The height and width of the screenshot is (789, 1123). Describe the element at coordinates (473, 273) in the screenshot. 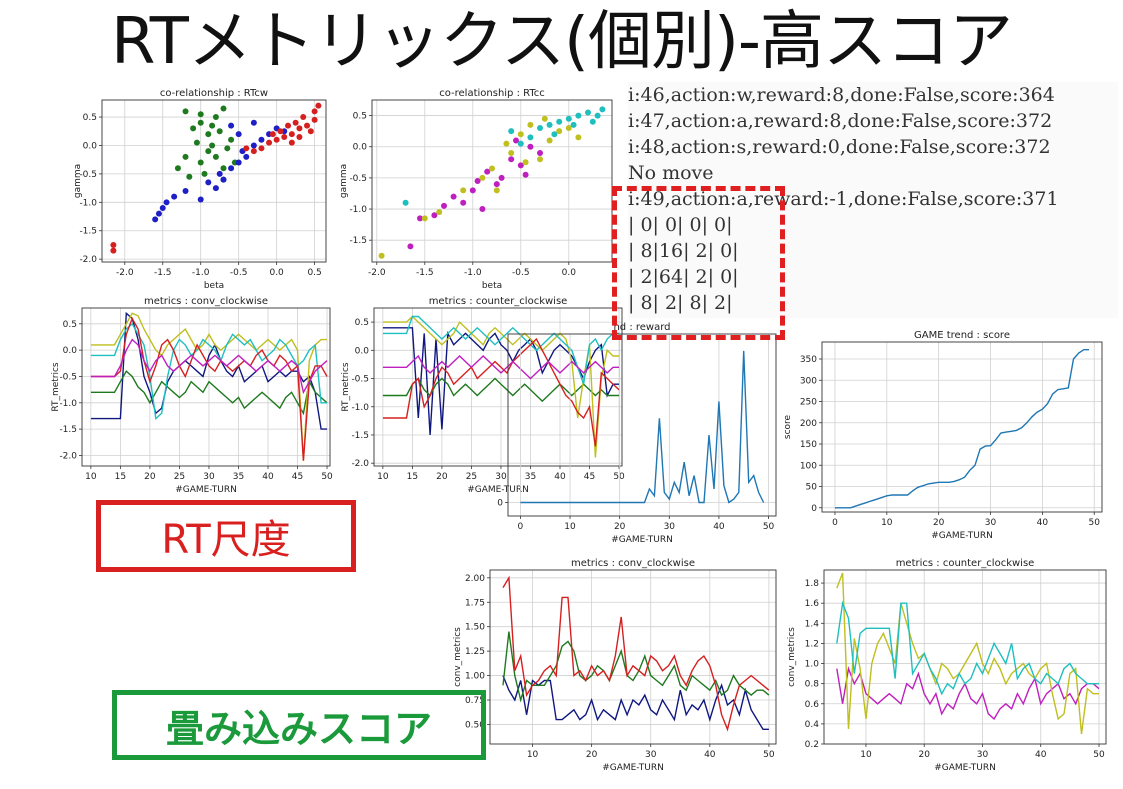

I see `x-tick-label: -1.0` at that location.